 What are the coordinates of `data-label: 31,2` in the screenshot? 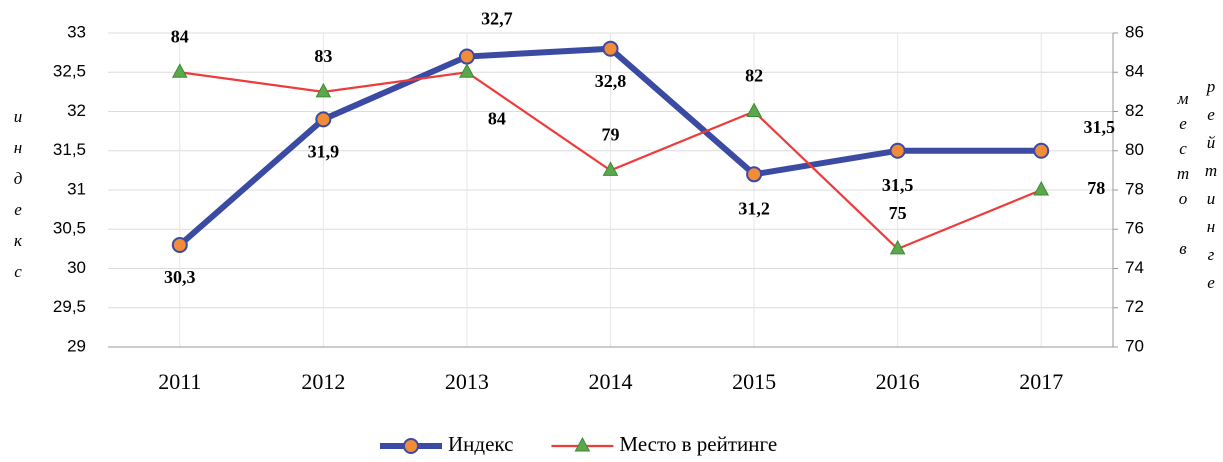 It's located at (754, 208).